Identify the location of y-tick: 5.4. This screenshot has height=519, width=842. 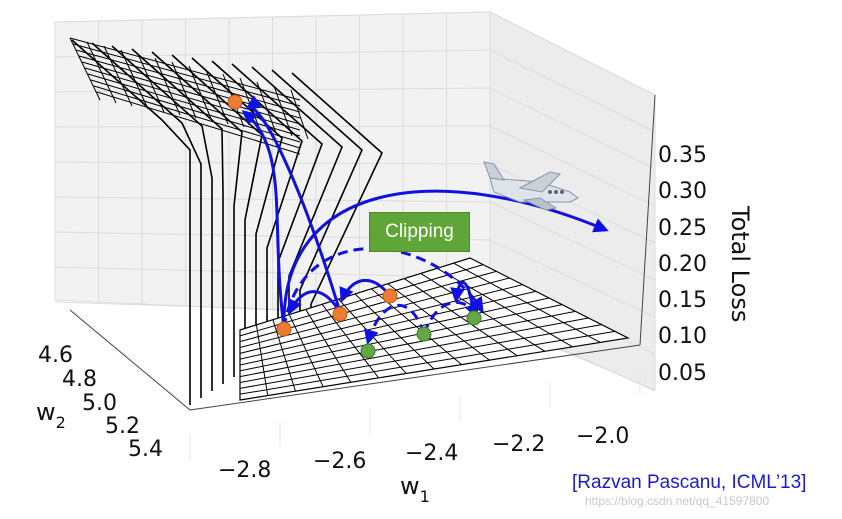
(145, 449).